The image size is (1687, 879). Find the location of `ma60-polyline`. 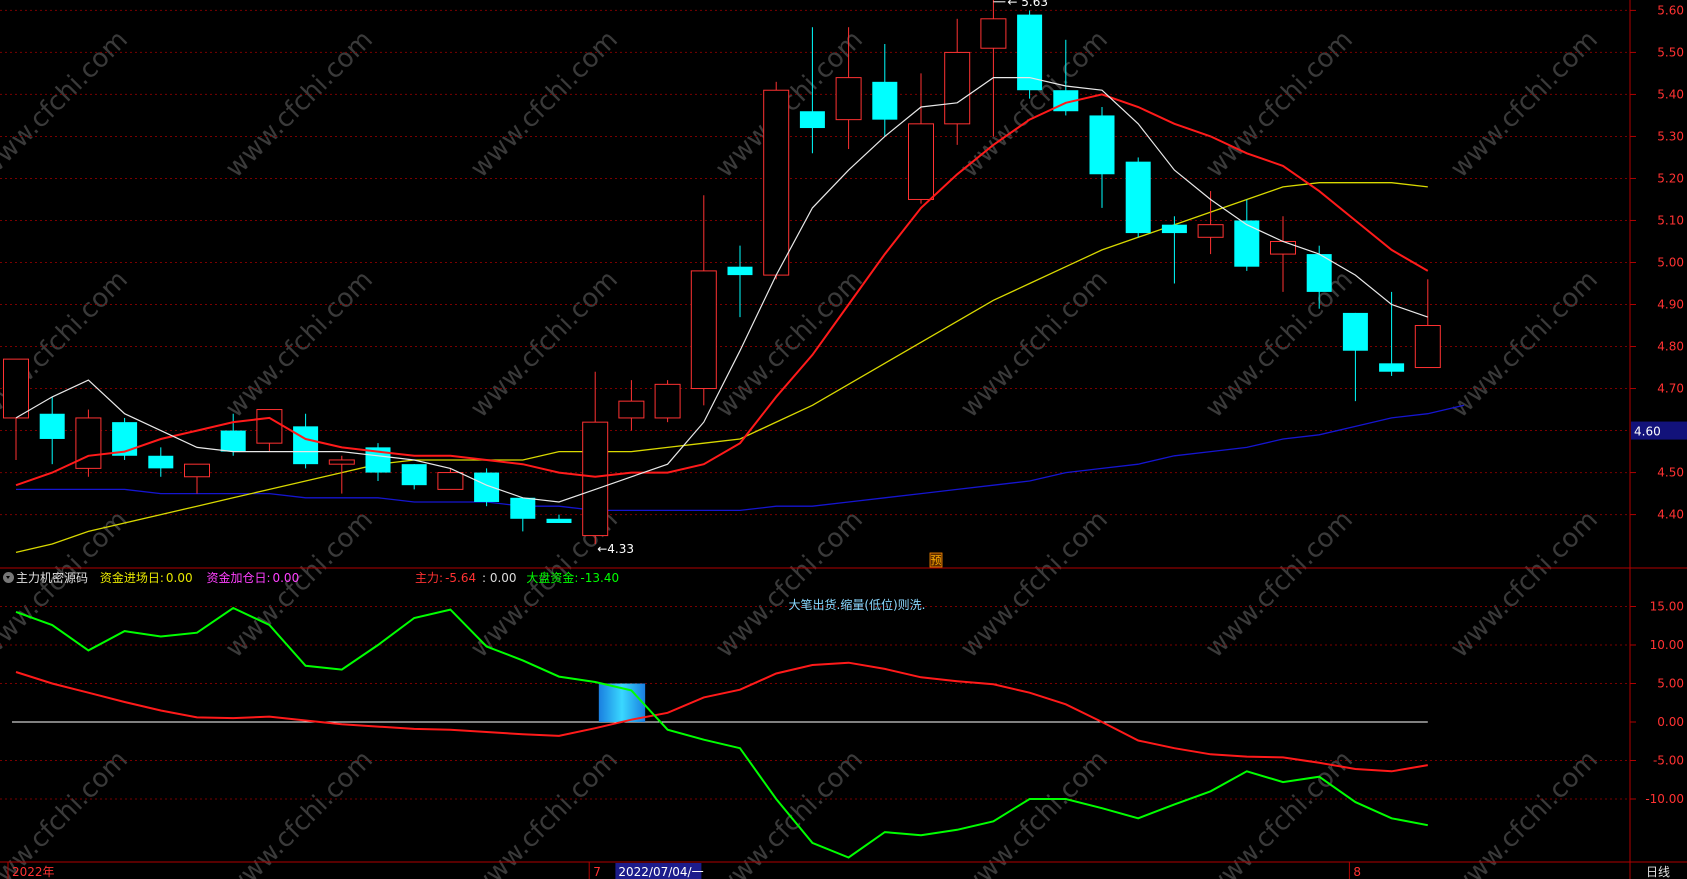

ma60-polyline is located at coordinates (740, 458).